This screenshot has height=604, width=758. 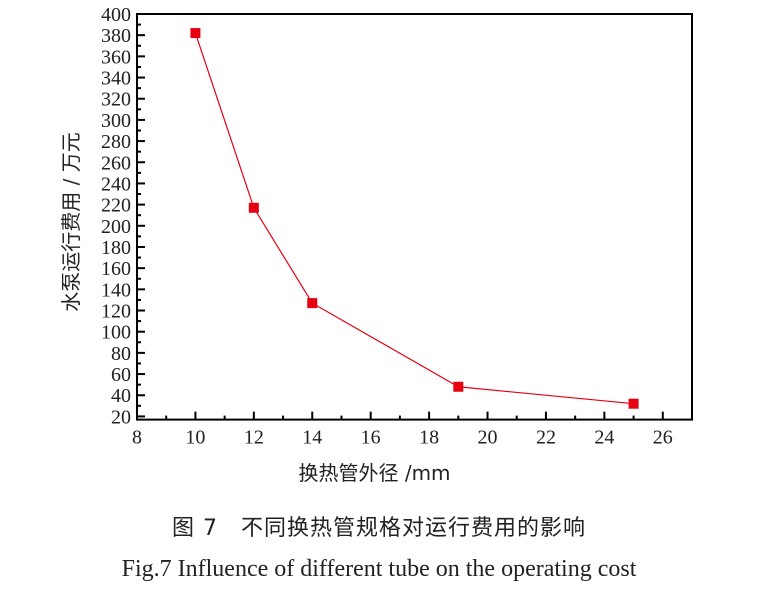 I want to click on y-tick-label: 20, so click(x=121, y=417).